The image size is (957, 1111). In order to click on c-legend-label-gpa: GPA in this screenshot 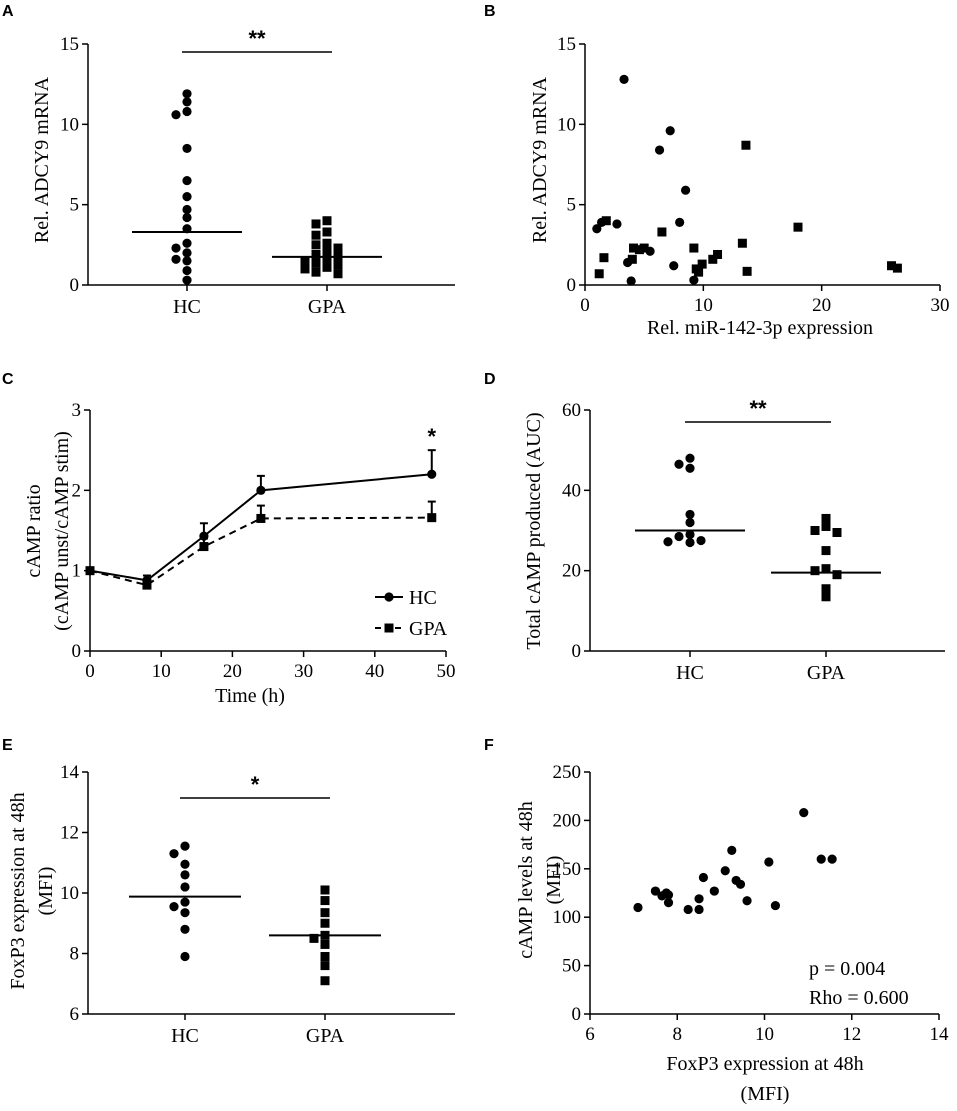, I will do `click(428, 629)`.